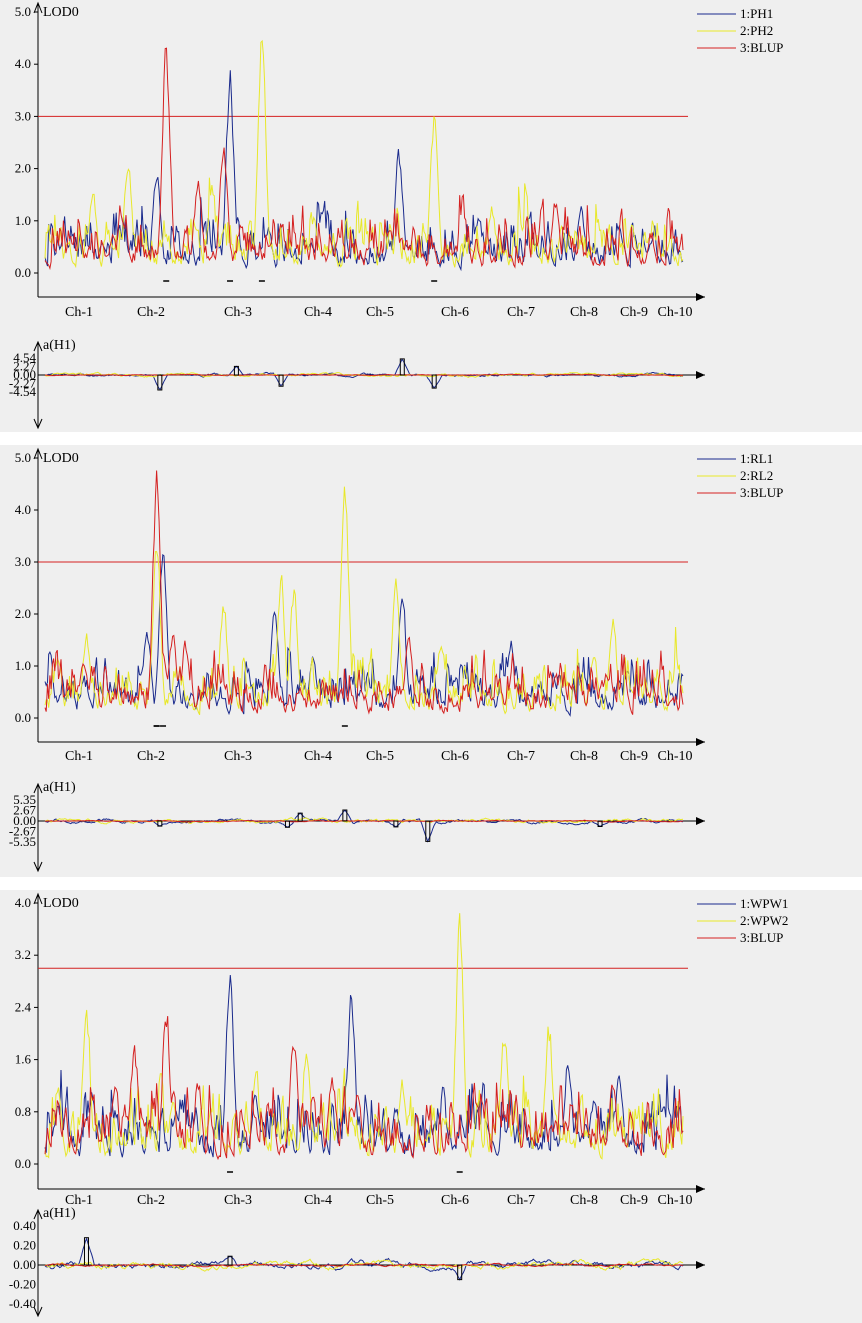  What do you see at coordinates (23, 115) in the screenshot?
I see `lod-tick-label: 3.0` at bounding box center [23, 115].